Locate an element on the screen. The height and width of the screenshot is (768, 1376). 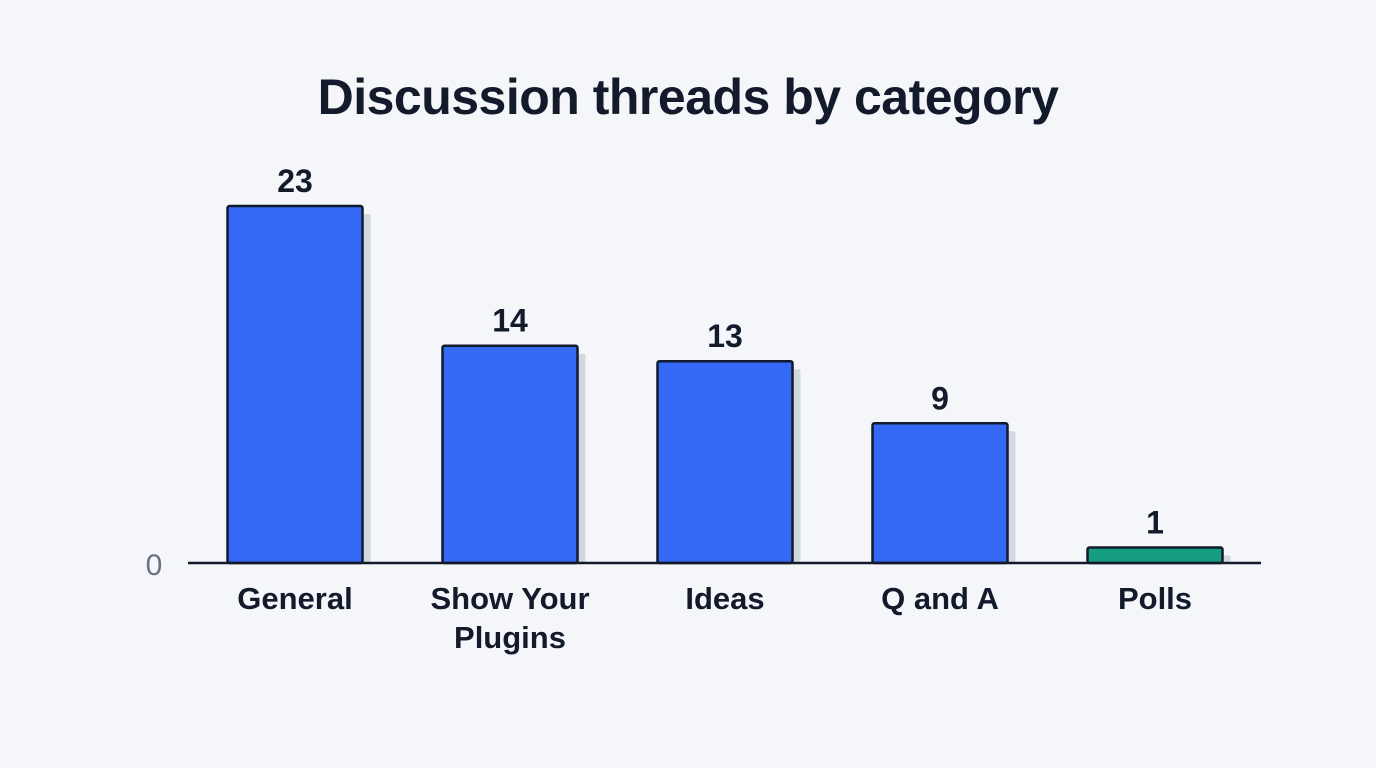
category-label-3: Q and A is located at coordinates (940, 598).